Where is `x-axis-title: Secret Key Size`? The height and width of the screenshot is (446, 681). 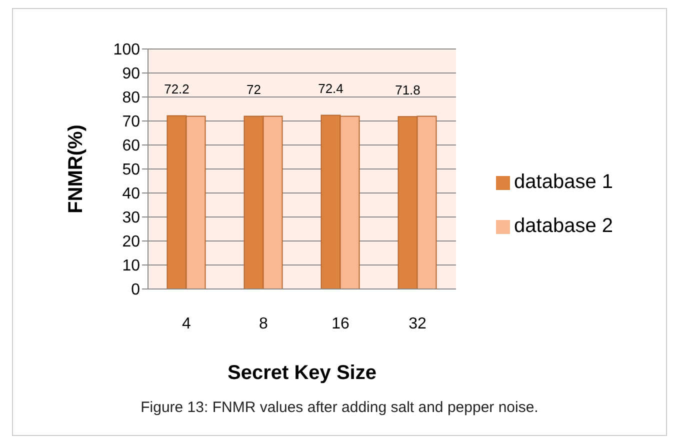 x-axis-title: Secret Key Size is located at coordinates (302, 373).